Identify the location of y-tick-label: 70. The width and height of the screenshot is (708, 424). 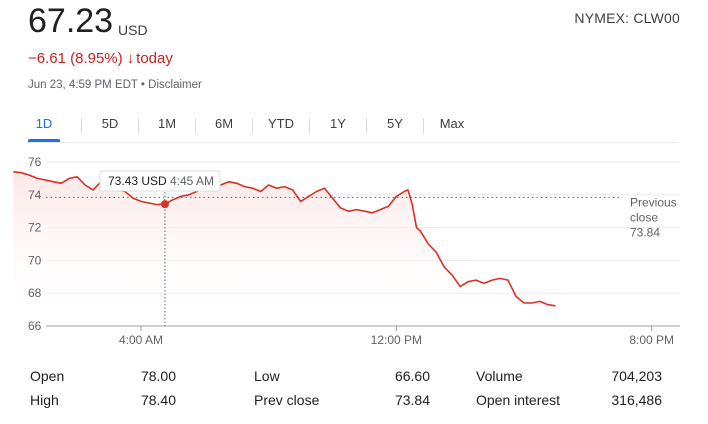
(35, 260).